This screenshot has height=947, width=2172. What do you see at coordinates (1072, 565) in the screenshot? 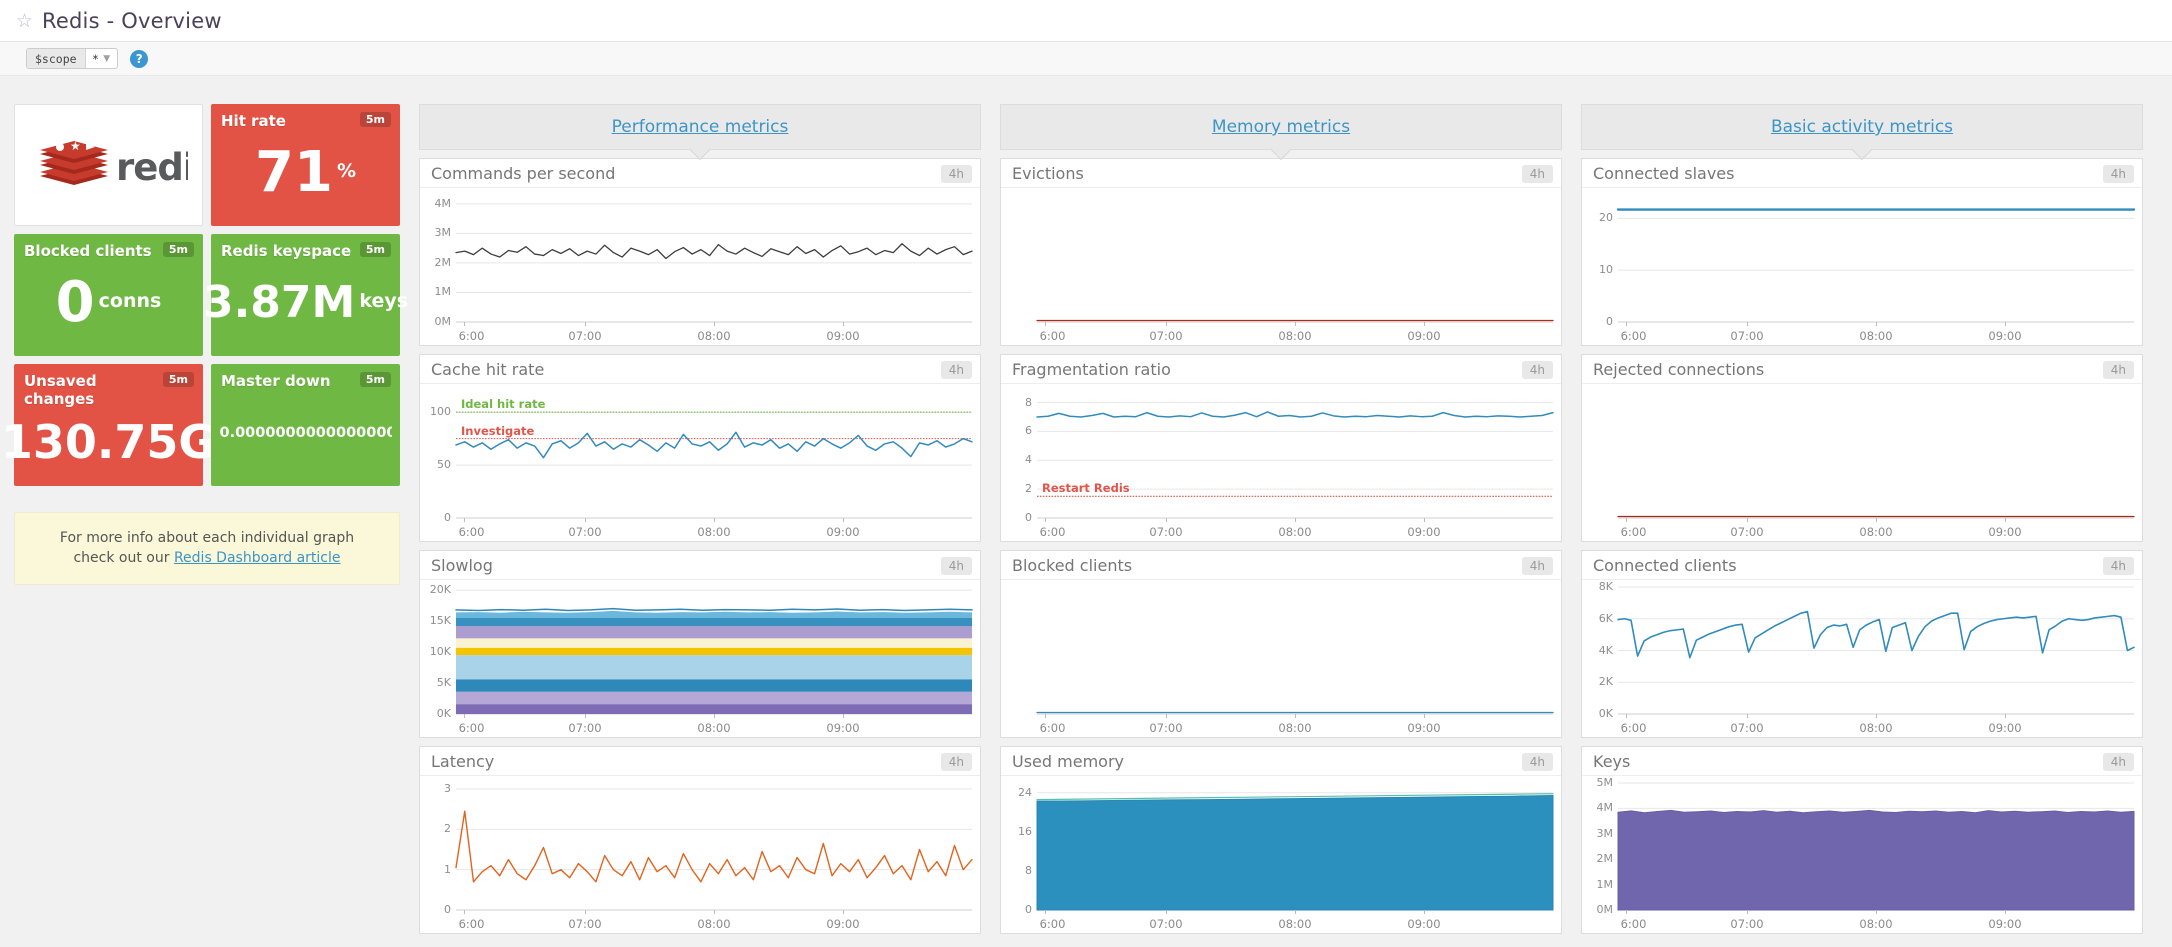
I see `chart-title: Blocked clients` at bounding box center [1072, 565].